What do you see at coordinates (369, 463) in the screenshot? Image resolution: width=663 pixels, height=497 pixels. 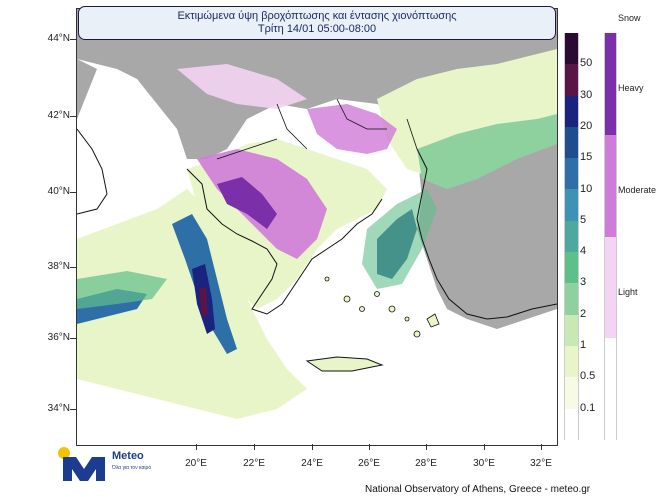 I see `lon-label: 26°E` at bounding box center [369, 463].